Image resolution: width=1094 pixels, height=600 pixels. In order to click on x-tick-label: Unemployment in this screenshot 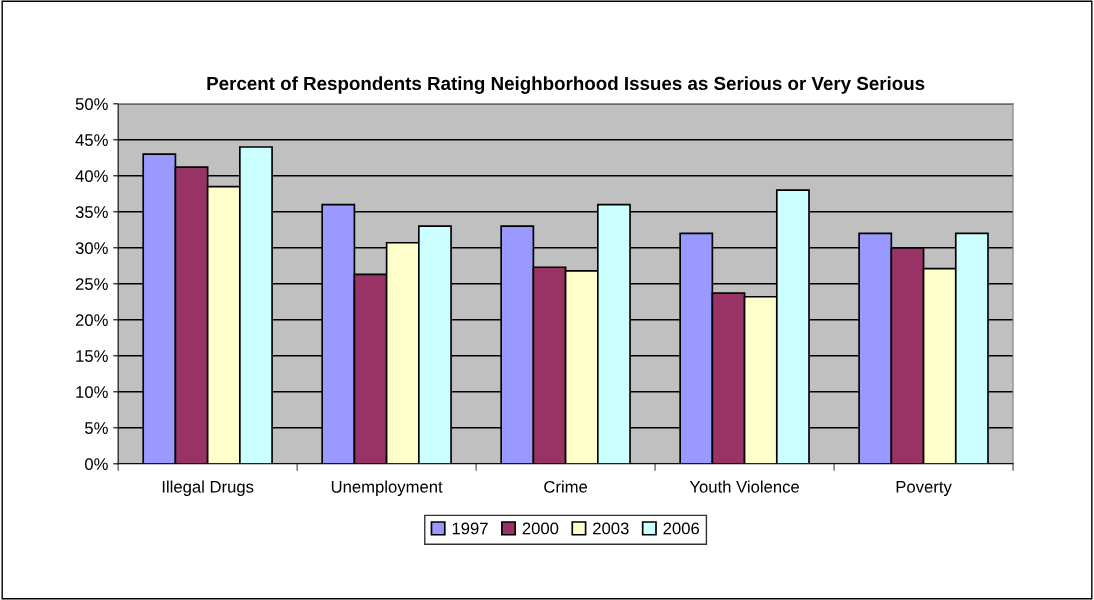, I will do `click(387, 488)`.